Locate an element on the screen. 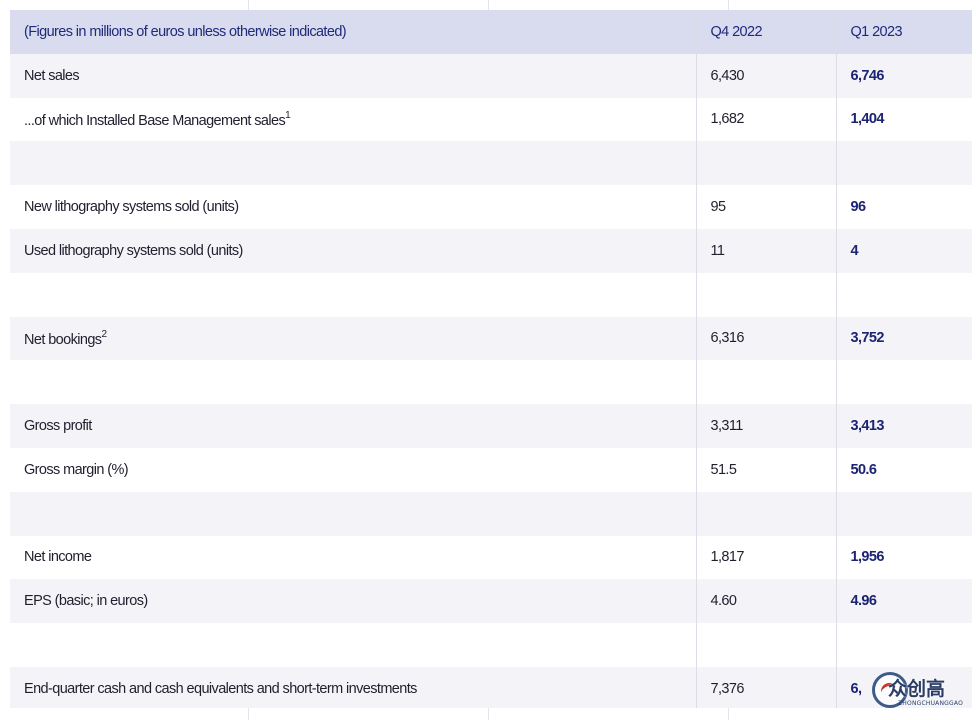  row-label: EPS (basic; in euros) is located at coordinates (353, 601).